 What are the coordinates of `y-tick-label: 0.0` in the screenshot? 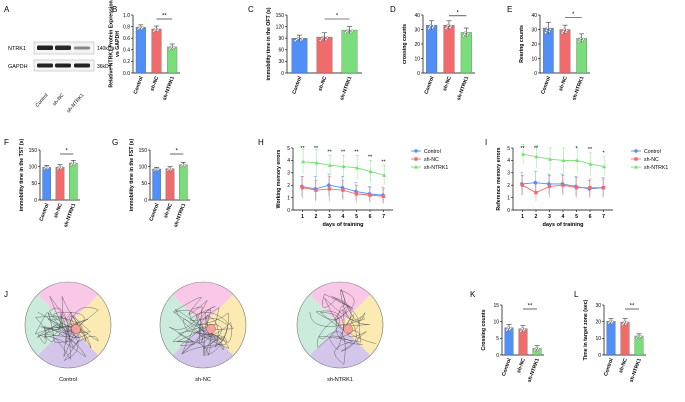 It's located at (126, 74).